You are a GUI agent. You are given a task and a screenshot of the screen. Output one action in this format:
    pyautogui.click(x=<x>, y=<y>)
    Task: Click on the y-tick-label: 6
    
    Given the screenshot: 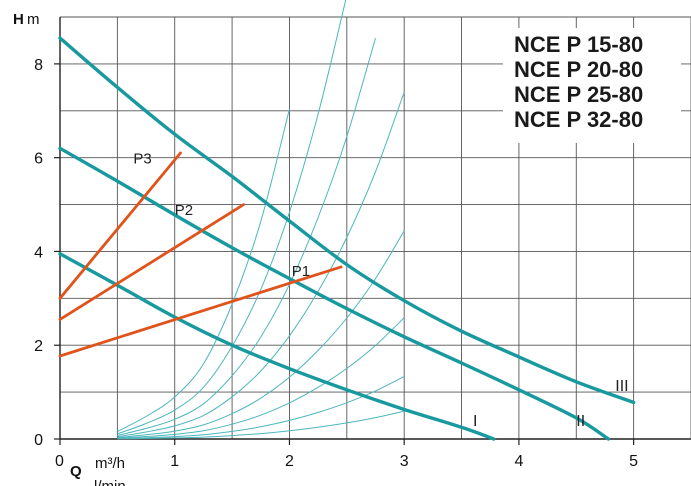 What is the action you would take?
    pyautogui.click(x=38, y=159)
    